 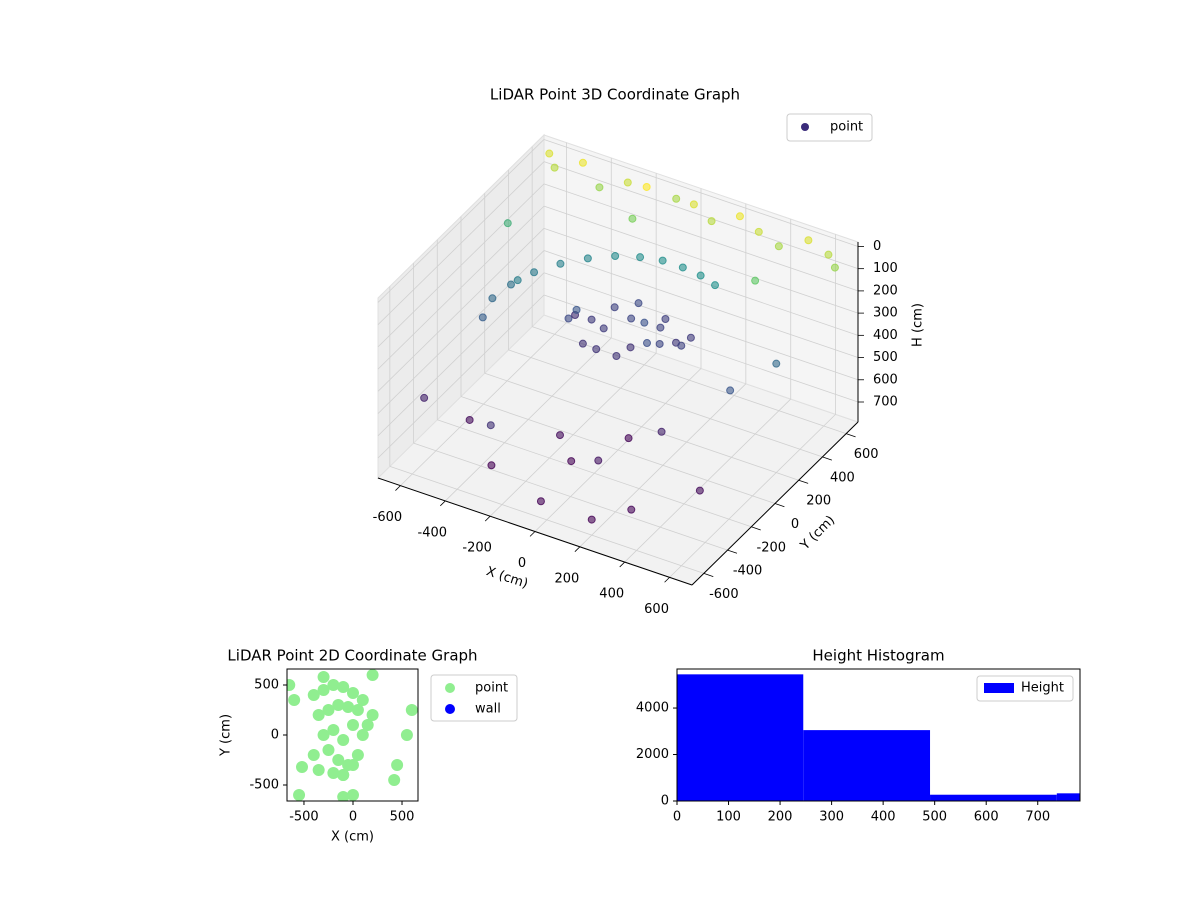 What do you see at coordinates (986, 817) in the screenshot?
I see `x-tick-label: 600` at bounding box center [986, 817].